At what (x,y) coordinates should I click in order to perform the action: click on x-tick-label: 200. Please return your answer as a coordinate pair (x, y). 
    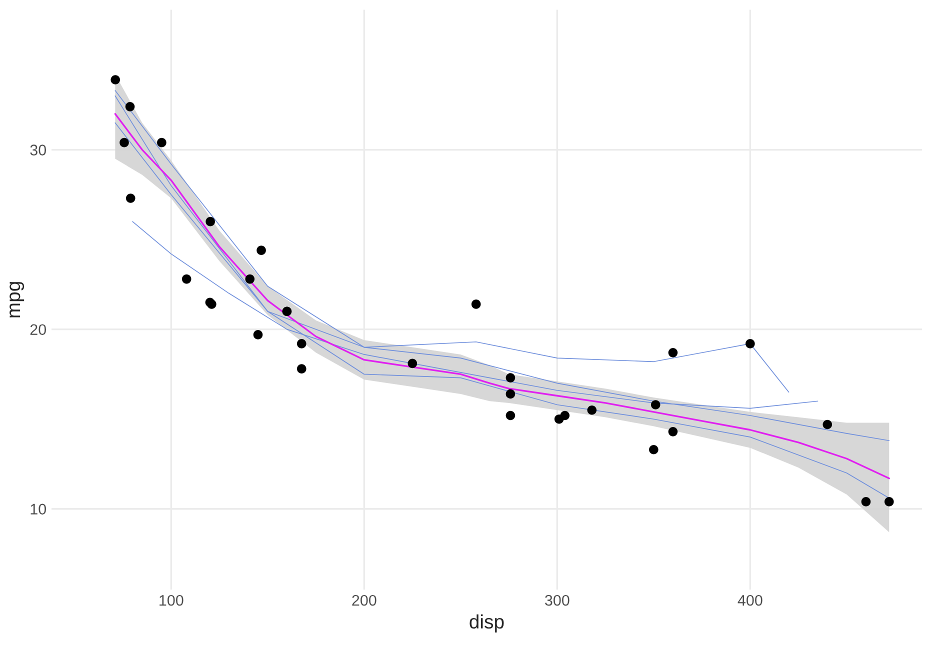
    Looking at the image, I should click on (364, 600).